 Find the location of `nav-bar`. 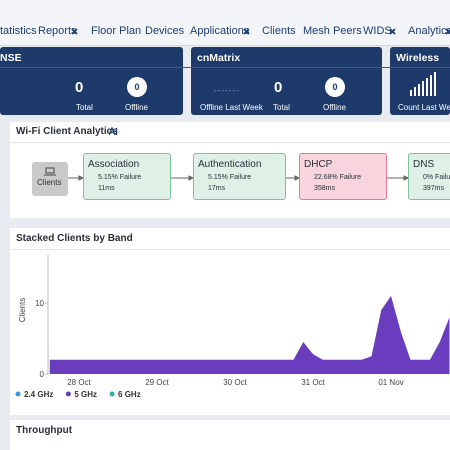

nav-bar is located at coordinates (225, 23).